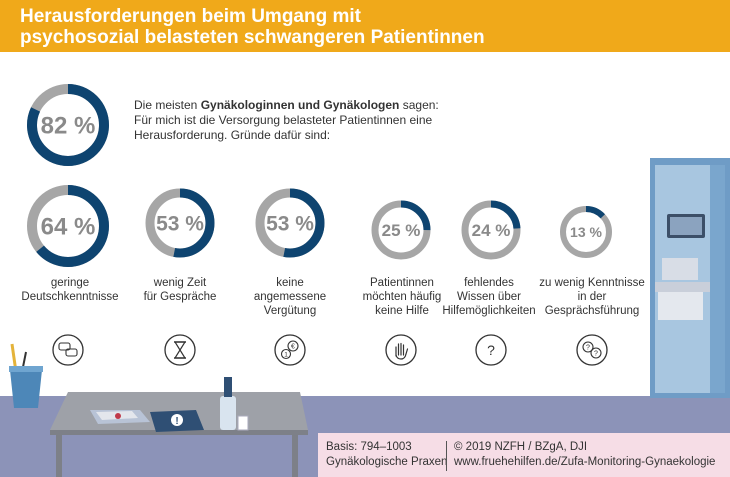 This screenshot has width=730, height=477. Describe the element at coordinates (401, 350) in the screenshot. I see `stop-hand-icon` at that location.